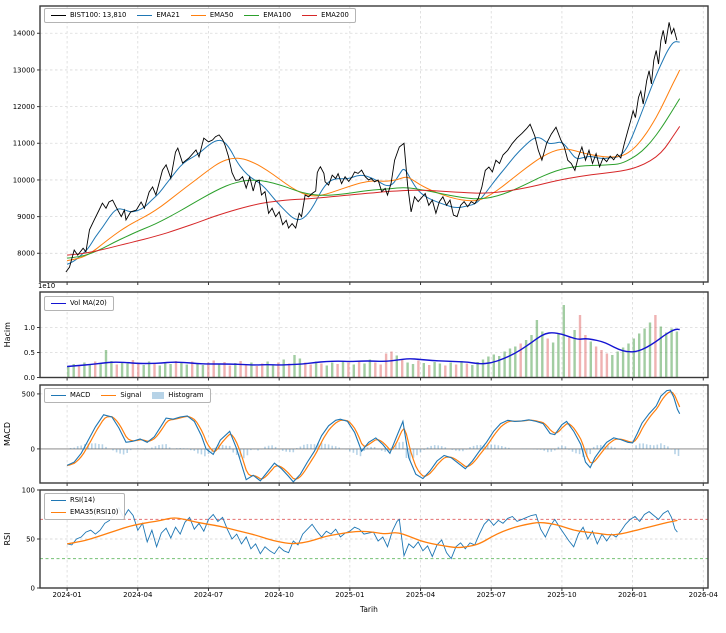 This screenshot has width=726, height=633. What do you see at coordinates (374, 451) in the screenshot?
I see `macd-histogram` at bounding box center [374, 451].